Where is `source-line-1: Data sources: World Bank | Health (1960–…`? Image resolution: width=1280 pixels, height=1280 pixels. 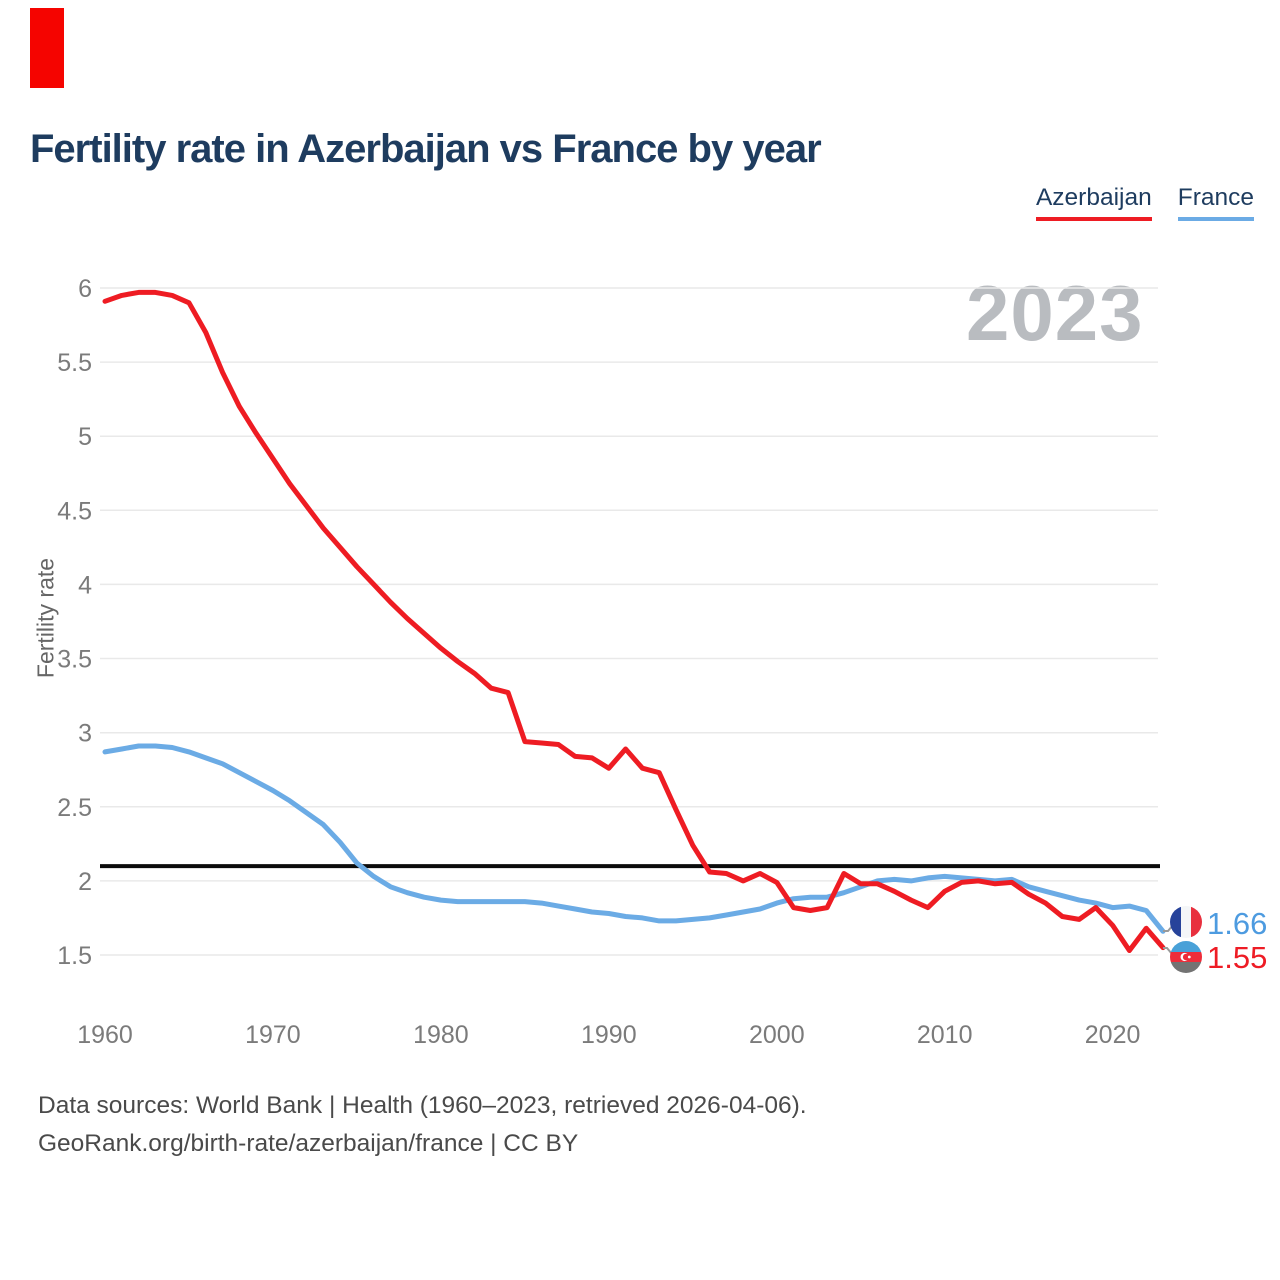 source-line-1: Data sources: World Bank | Health (1960–… is located at coordinates (422, 1105).